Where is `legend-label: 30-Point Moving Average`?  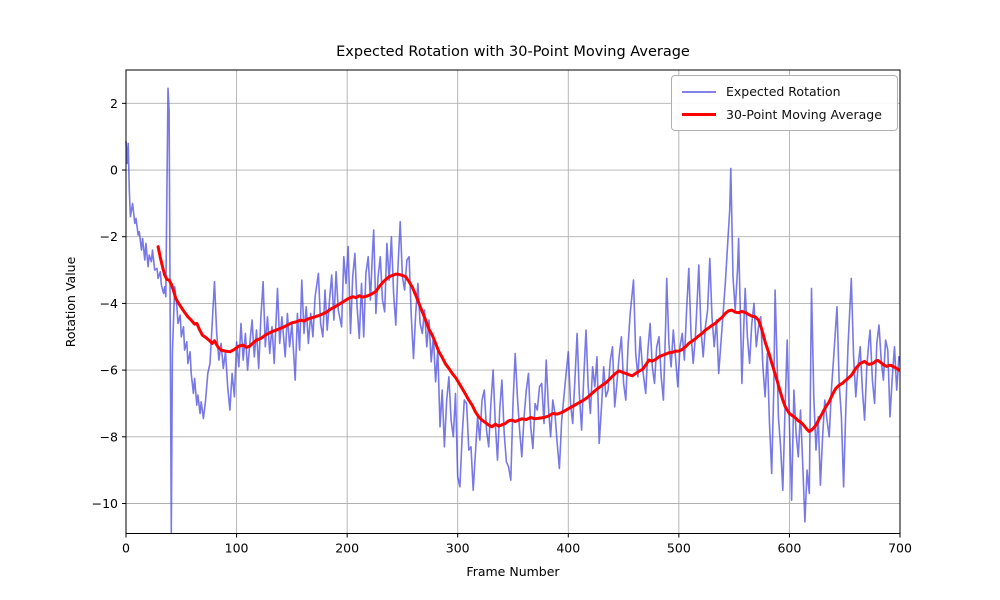 legend-label: 30-Point Moving Average is located at coordinates (804, 114).